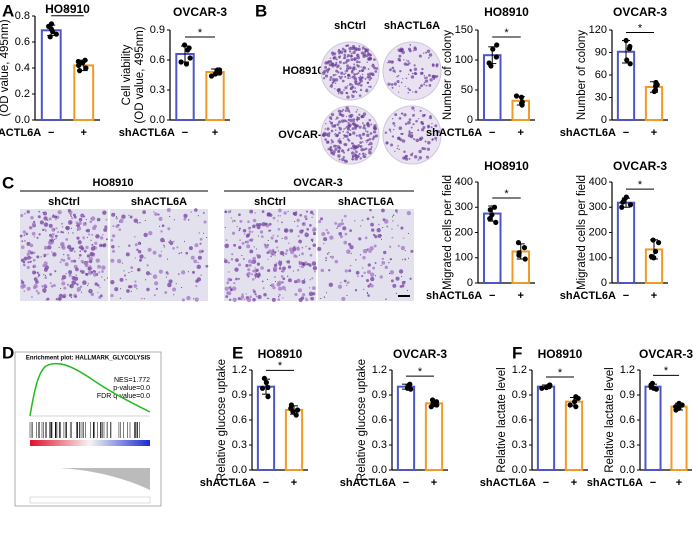 The height and width of the screenshot is (538, 698). I want to click on y-tick-label: 200, so click(464, 232).